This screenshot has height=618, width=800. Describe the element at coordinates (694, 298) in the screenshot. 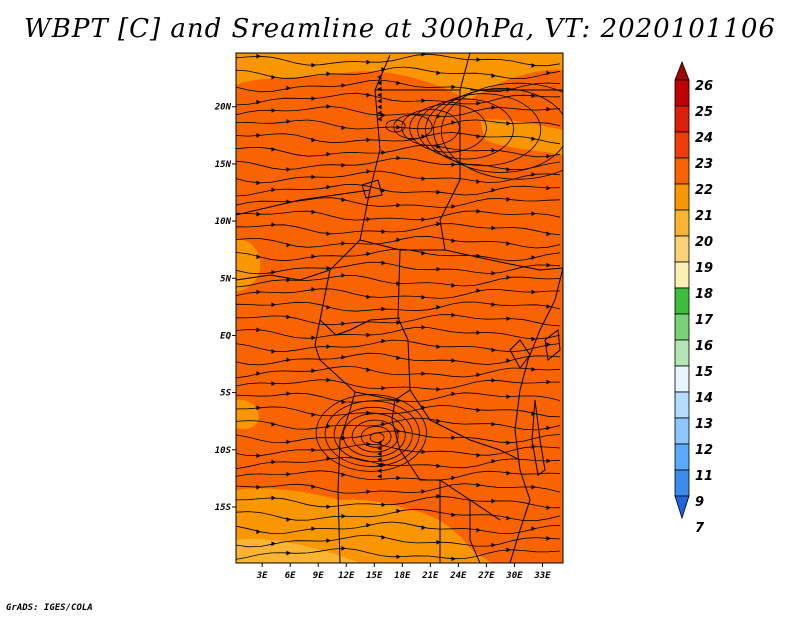

I see `colorbar: 26 25 24 23 22 21 20 19 18 17 16 15 14 13 12 11 9 7` at that location.